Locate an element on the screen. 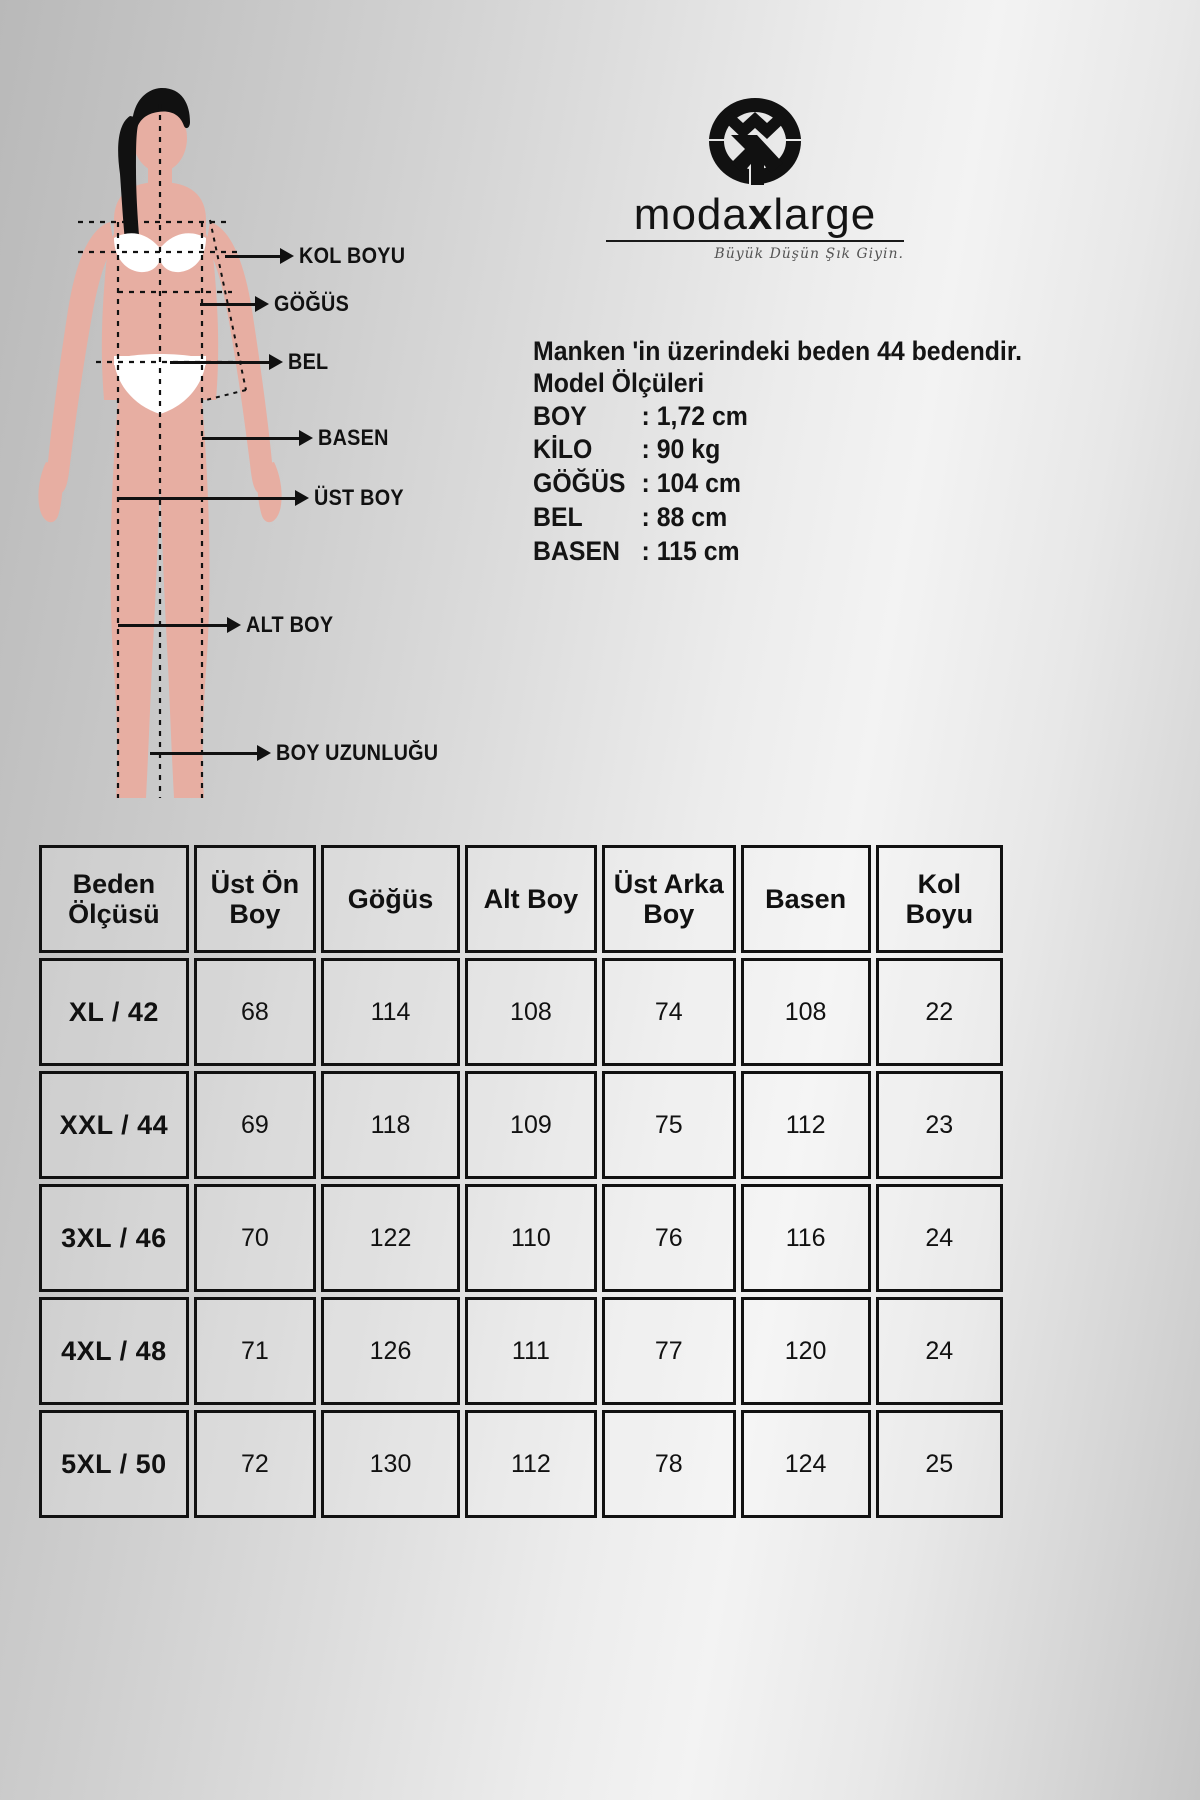  cell-basen: 108 is located at coordinates (805, 1012).